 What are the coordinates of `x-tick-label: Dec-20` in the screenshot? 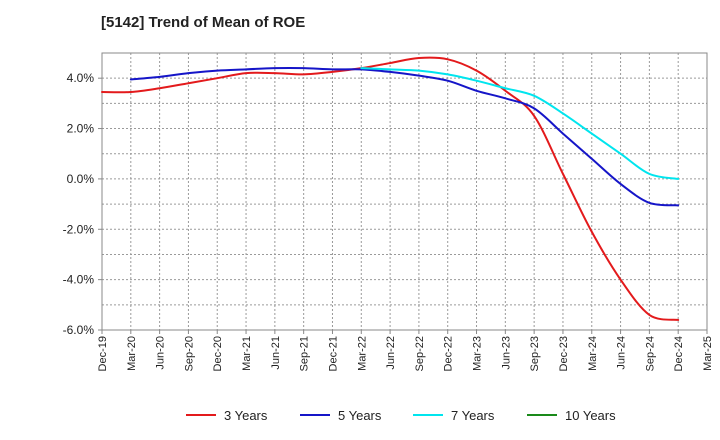 It's located at (218, 353).